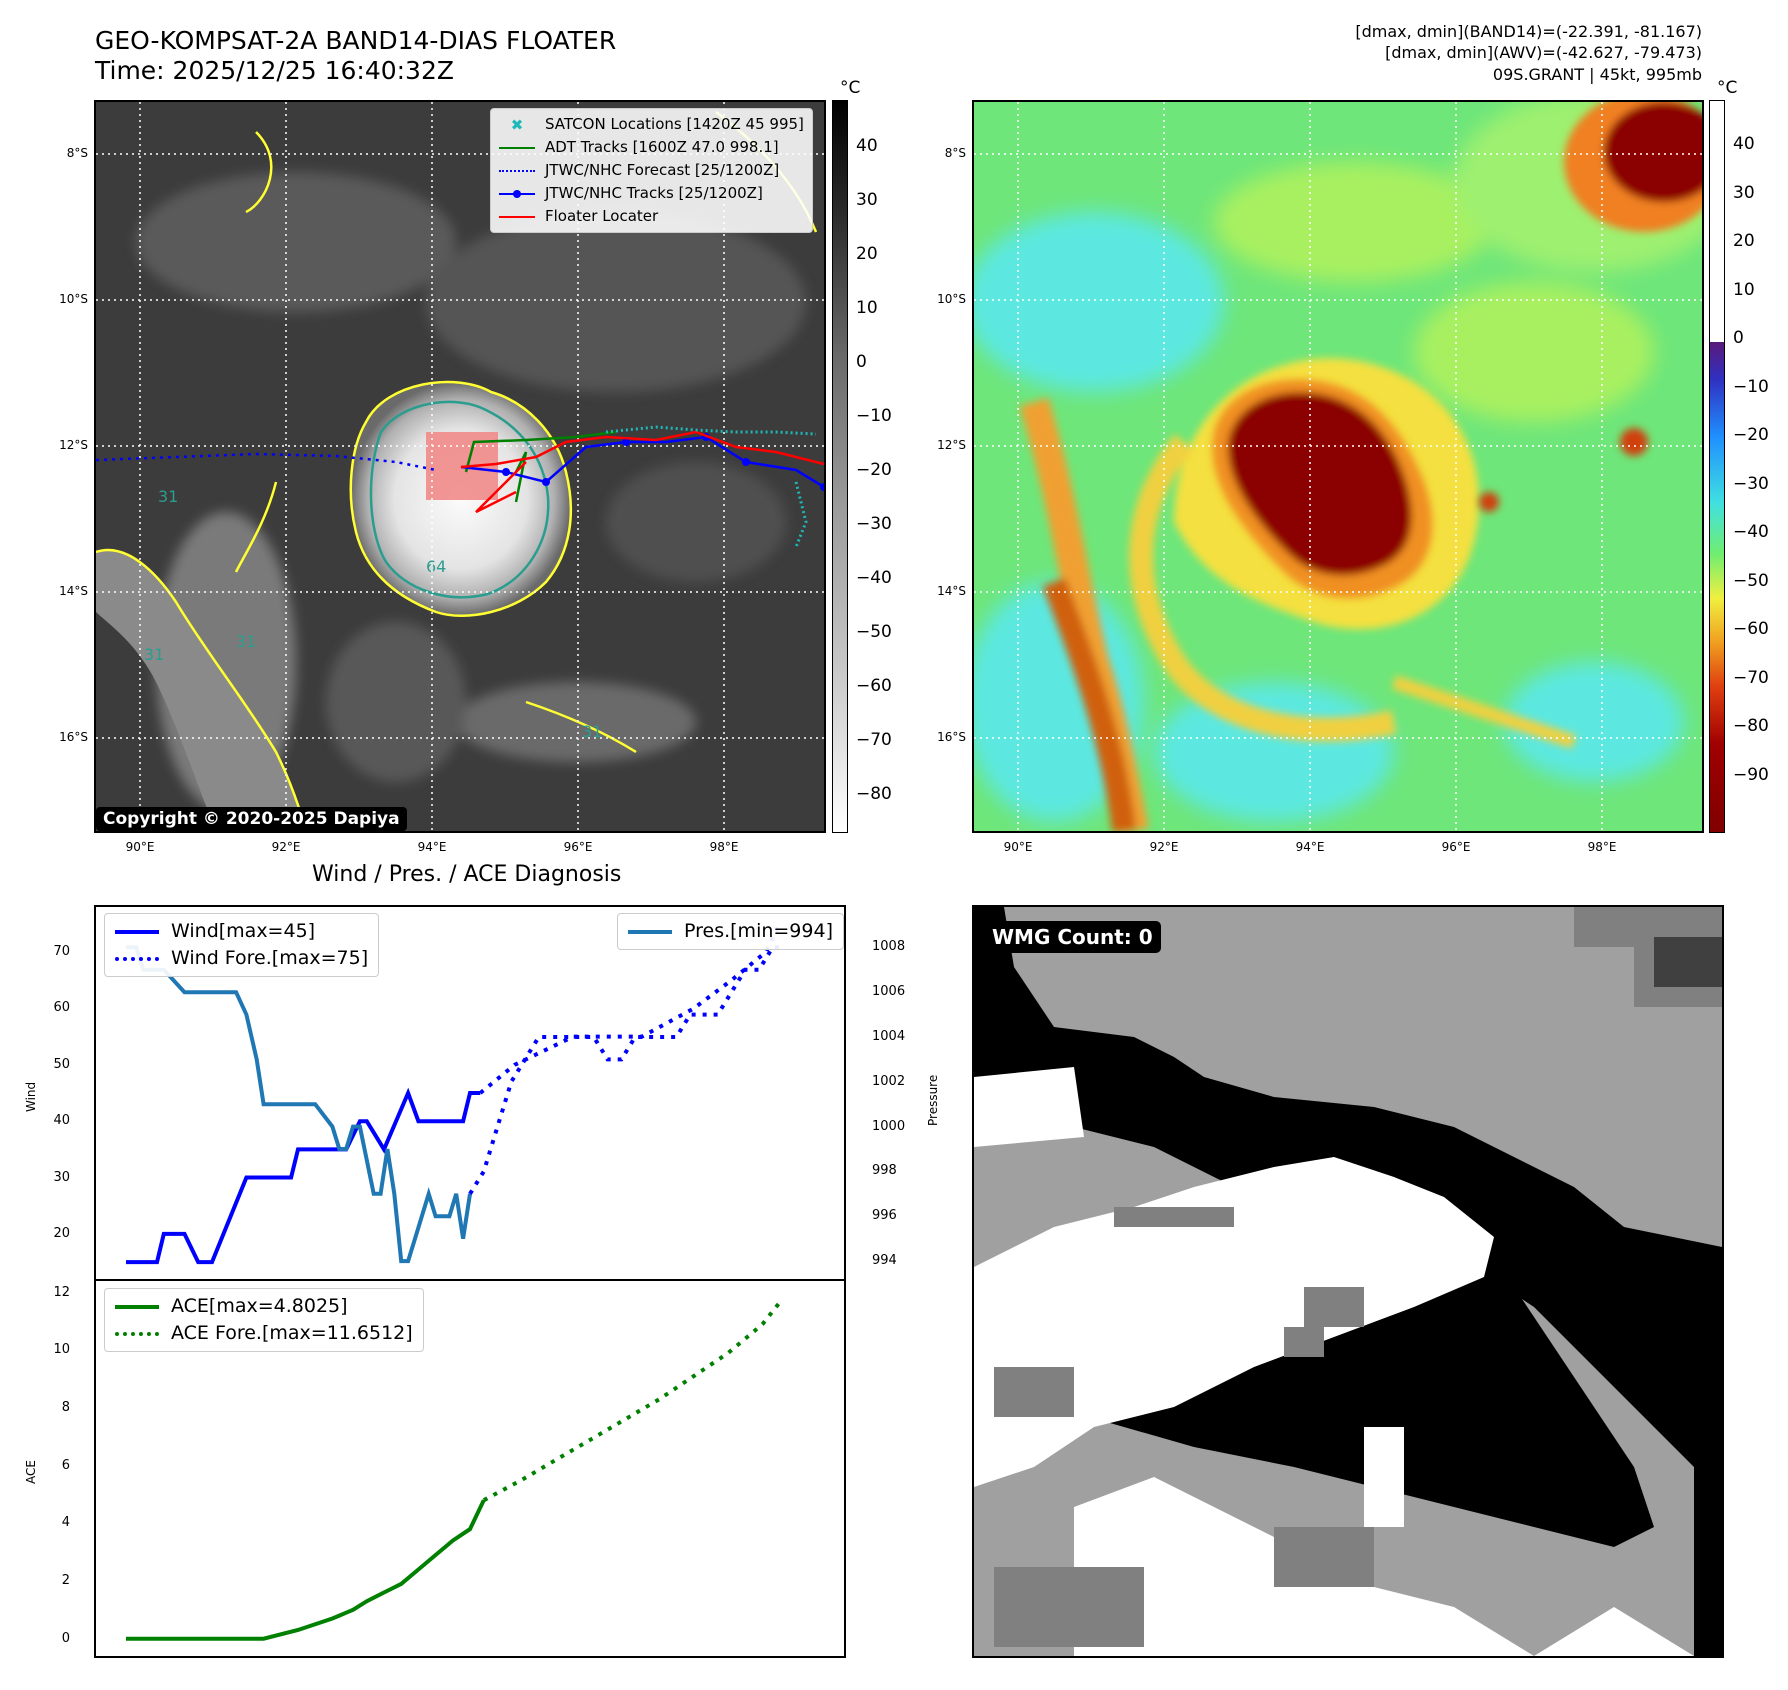 Image resolution: width=1788 pixels, height=1690 pixels. What do you see at coordinates (459, 499) in the screenshot?
I see `contour-teal` at bounding box center [459, 499].